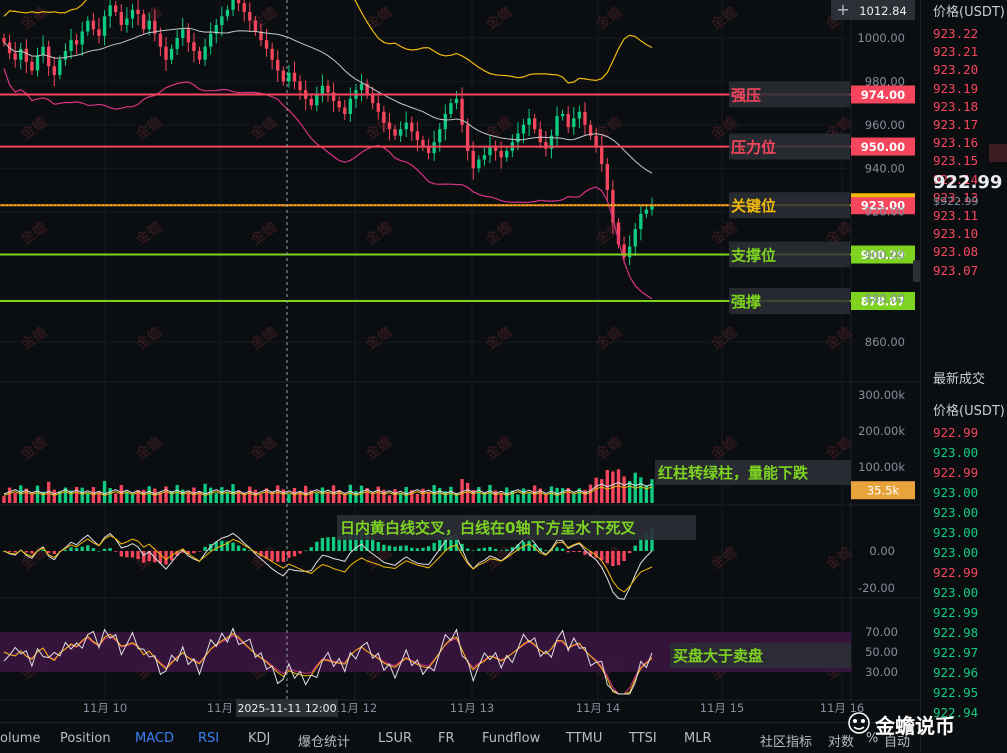 The width and height of the screenshot is (1007, 753). I want to click on indicator-tab-2: MACD, so click(154, 738).